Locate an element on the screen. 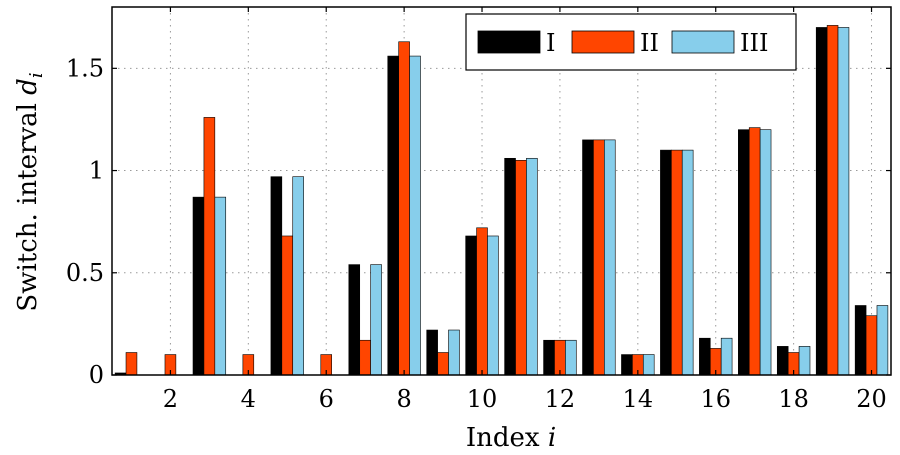 Image resolution: width=900 pixels, height=455 pixels. x-axis-label: Index i is located at coordinates (511, 438).